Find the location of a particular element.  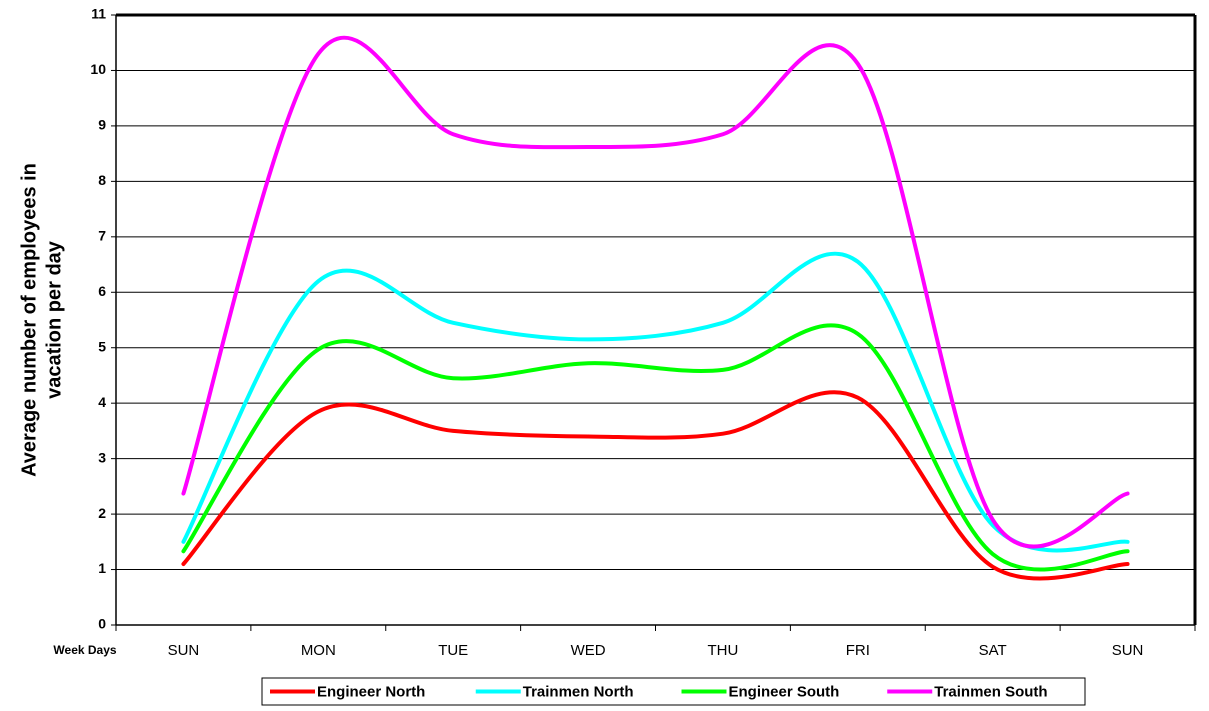

y-tick-label: 4 is located at coordinates (102, 402).